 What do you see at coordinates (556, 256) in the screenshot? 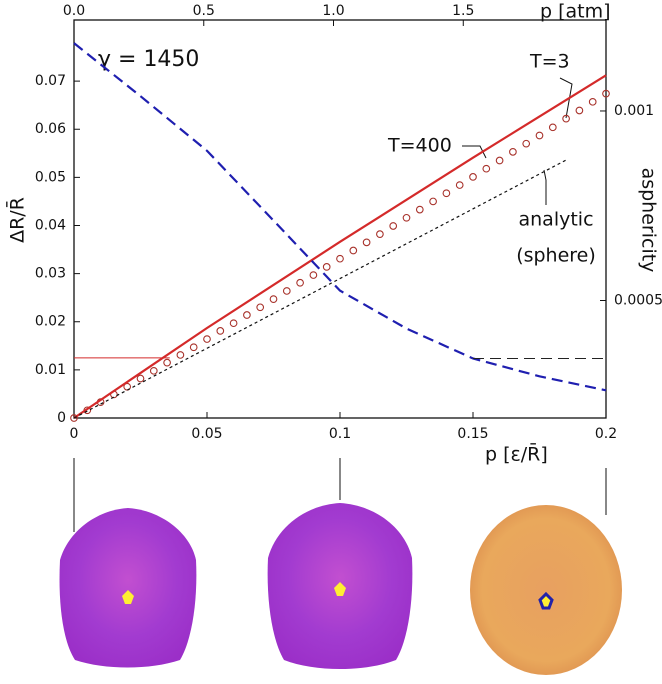
I see `series-label: (sphere)` at bounding box center [556, 256].